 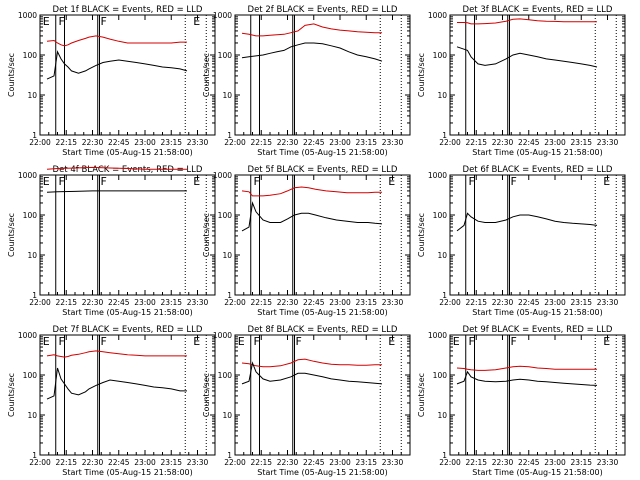 What do you see at coordinates (323, 170) in the screenshot?
I see `panel-title: Det 5f BLACK = Events, RED = LLD` at bounding box center [323, 170].